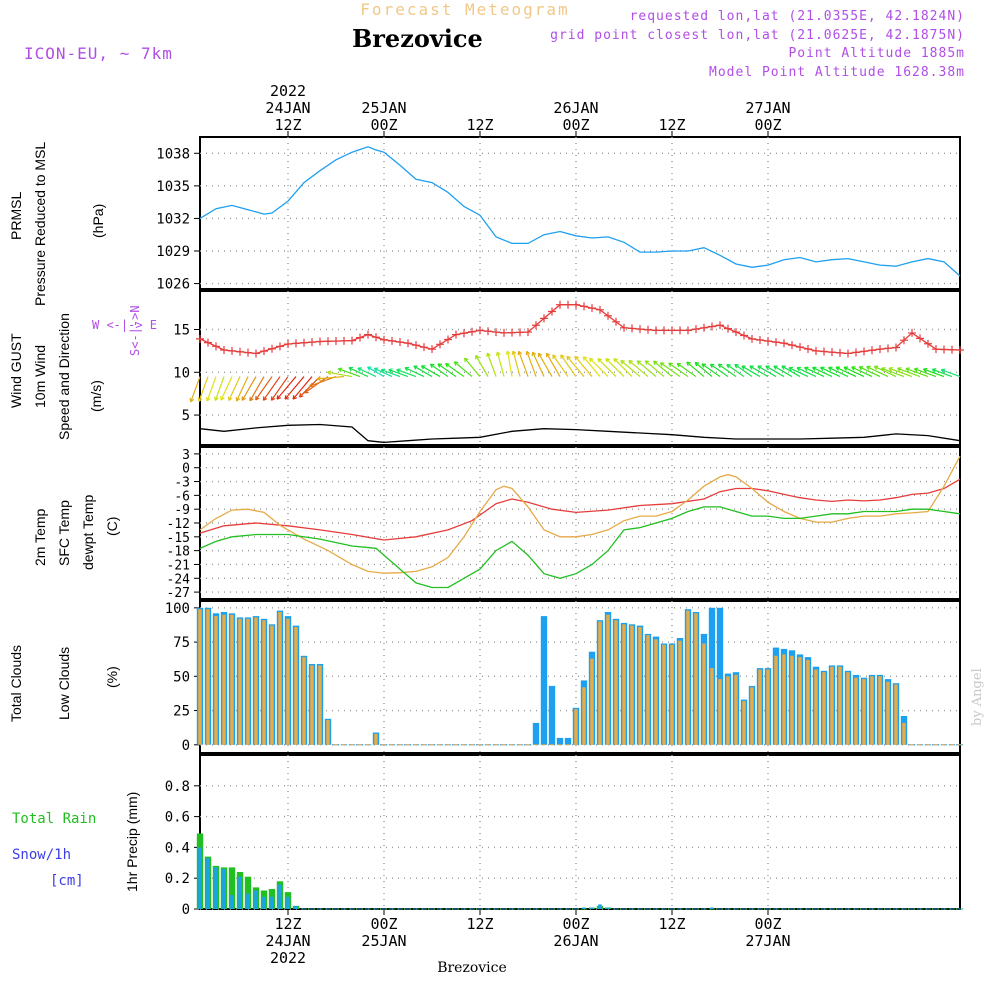 This screenshot has height=1000, width=1000. I want to click on y-tick-label: -24, so click(179, 579).